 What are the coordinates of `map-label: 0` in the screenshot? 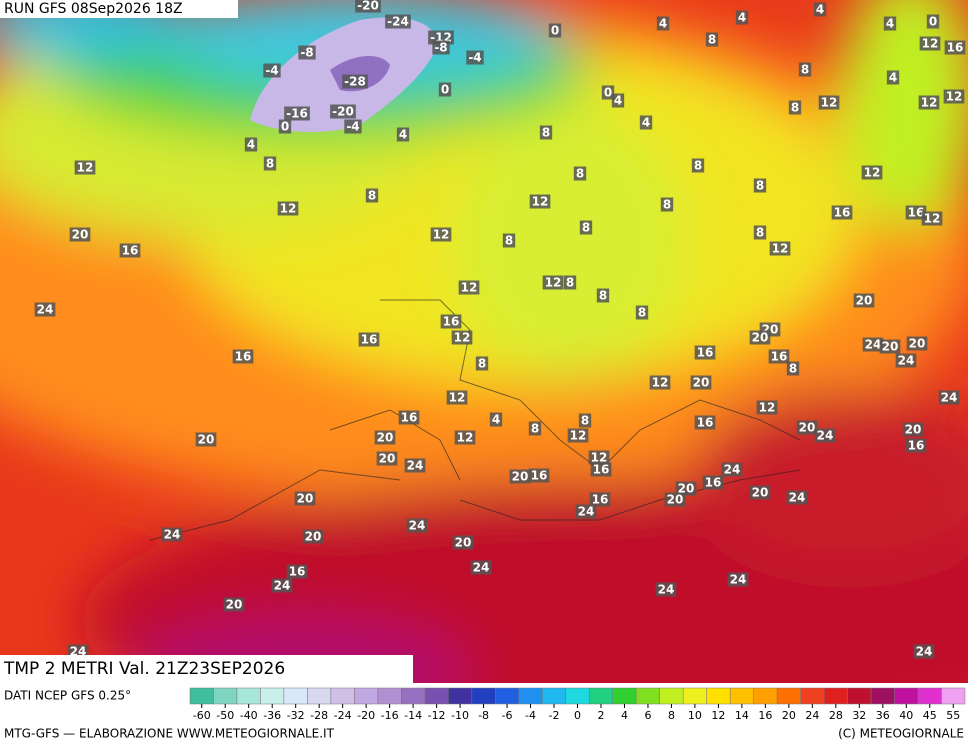 It's located at (445, 89).